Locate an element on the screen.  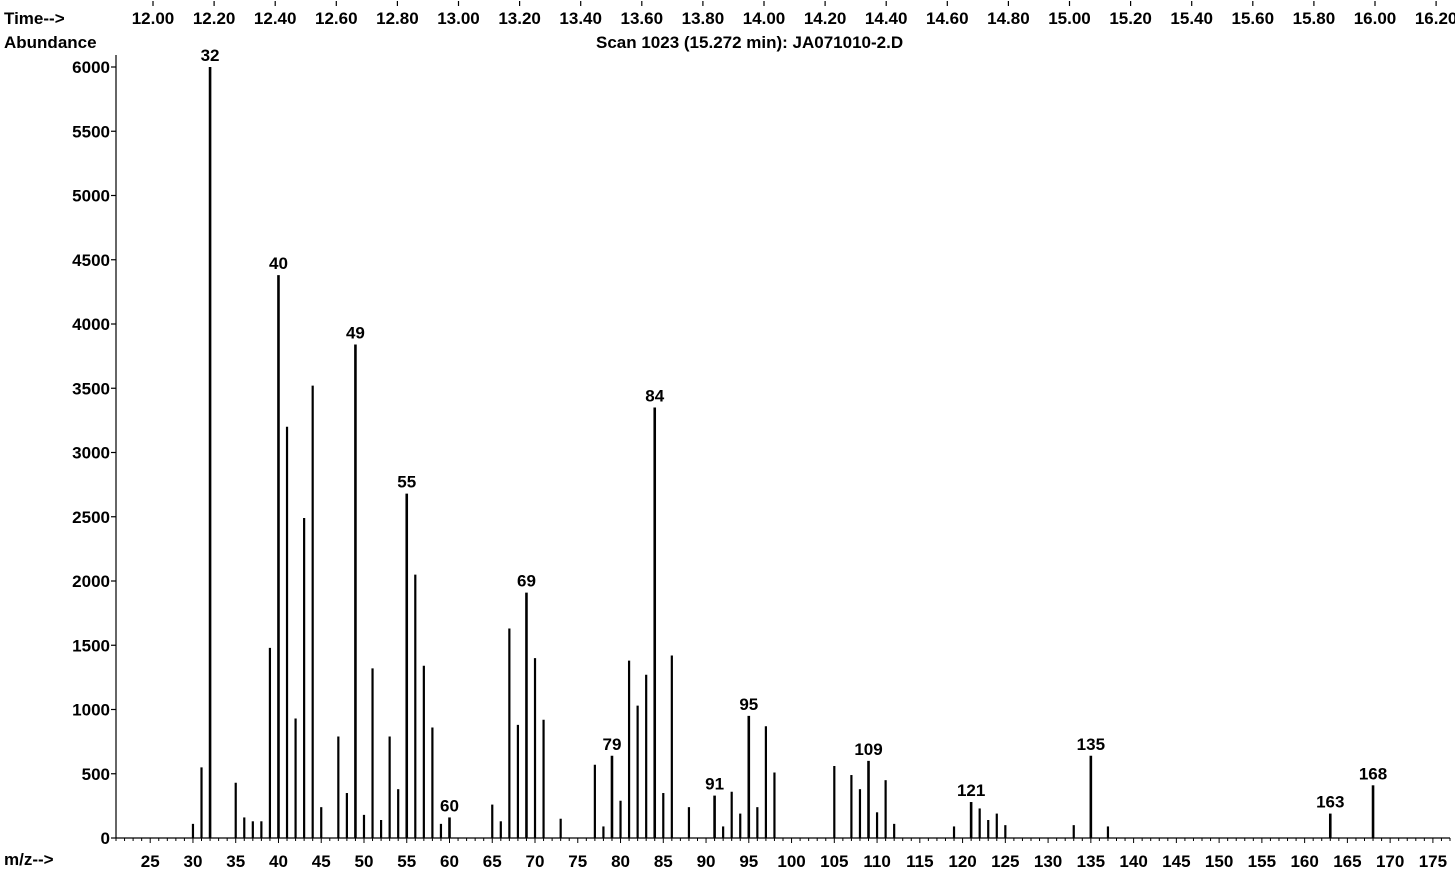
x-tick-label: 40 is located at coordinates (278, 861).